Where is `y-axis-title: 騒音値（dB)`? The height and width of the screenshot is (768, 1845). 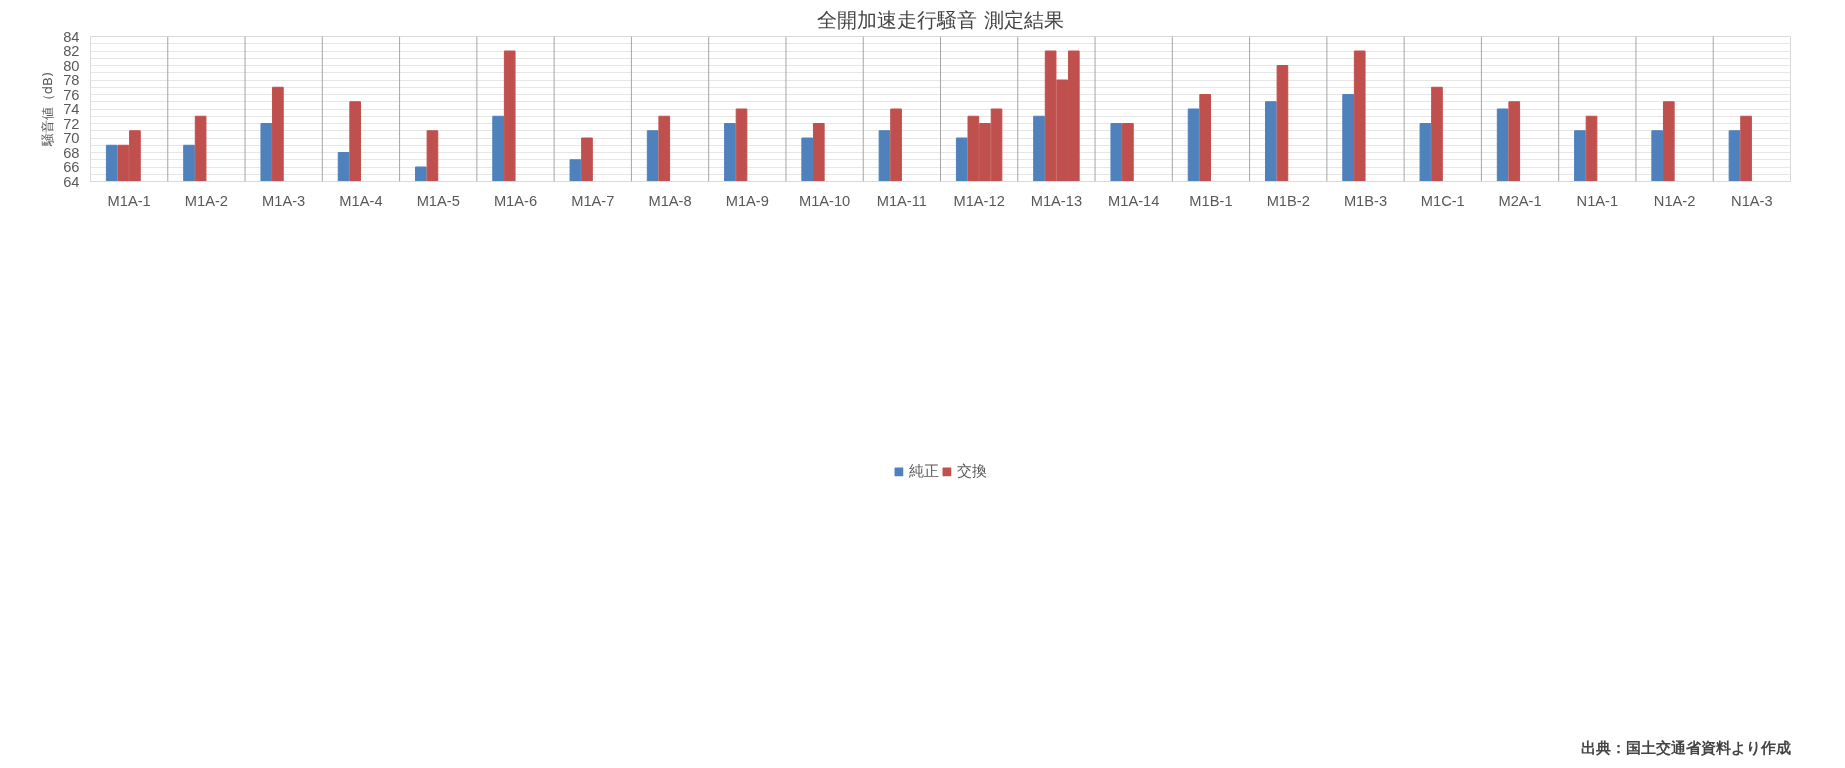
y-axis-title: 騒音値（dB) is located at coordinates (48, 109).